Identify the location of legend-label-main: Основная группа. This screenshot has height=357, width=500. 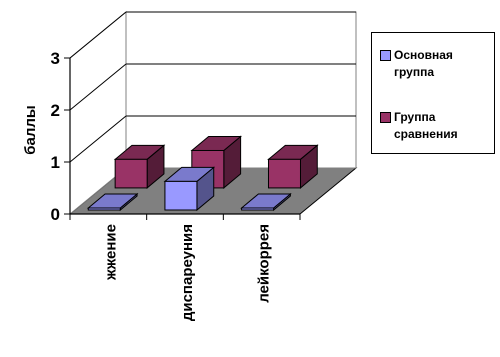
(423, 63).